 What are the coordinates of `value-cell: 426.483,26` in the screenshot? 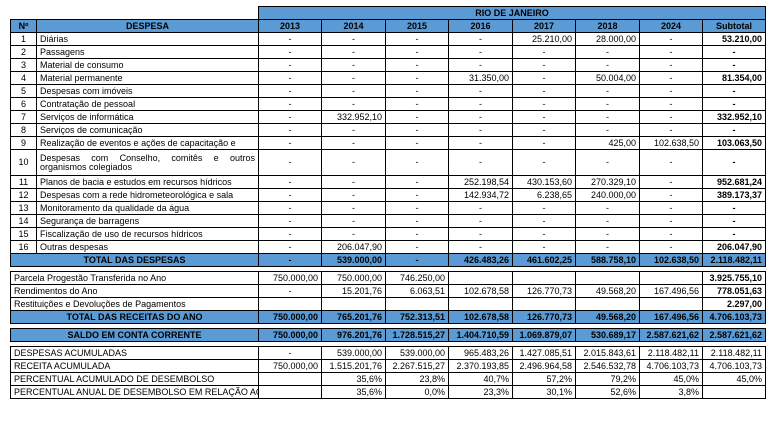 It's located at (480, 260).